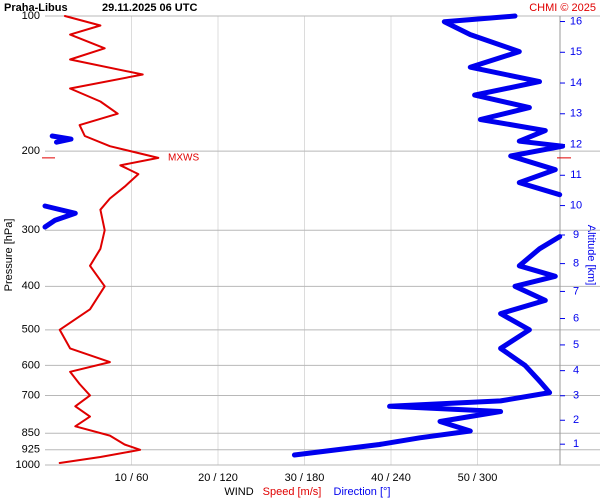 The width and height of the screenshot is (600, 500). Describe the element at coordinates (576, 144) in the screenshot. I see `y2-tick-label: 12` at that location.